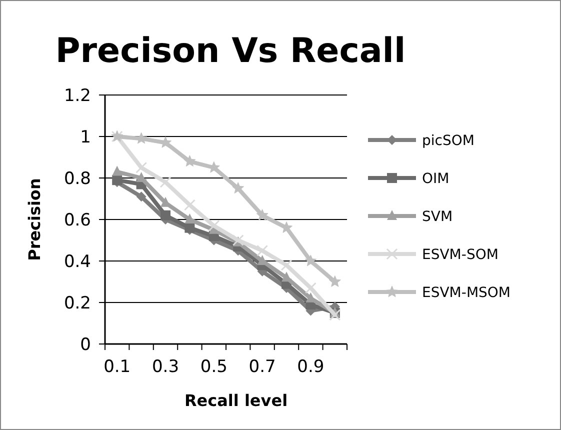 Image resolution: width=561 pixels, height=430 pixels. Describe the element at coordinates (117, 367) in the screenshot. I see `x-tick-label: 0.1` at that location.